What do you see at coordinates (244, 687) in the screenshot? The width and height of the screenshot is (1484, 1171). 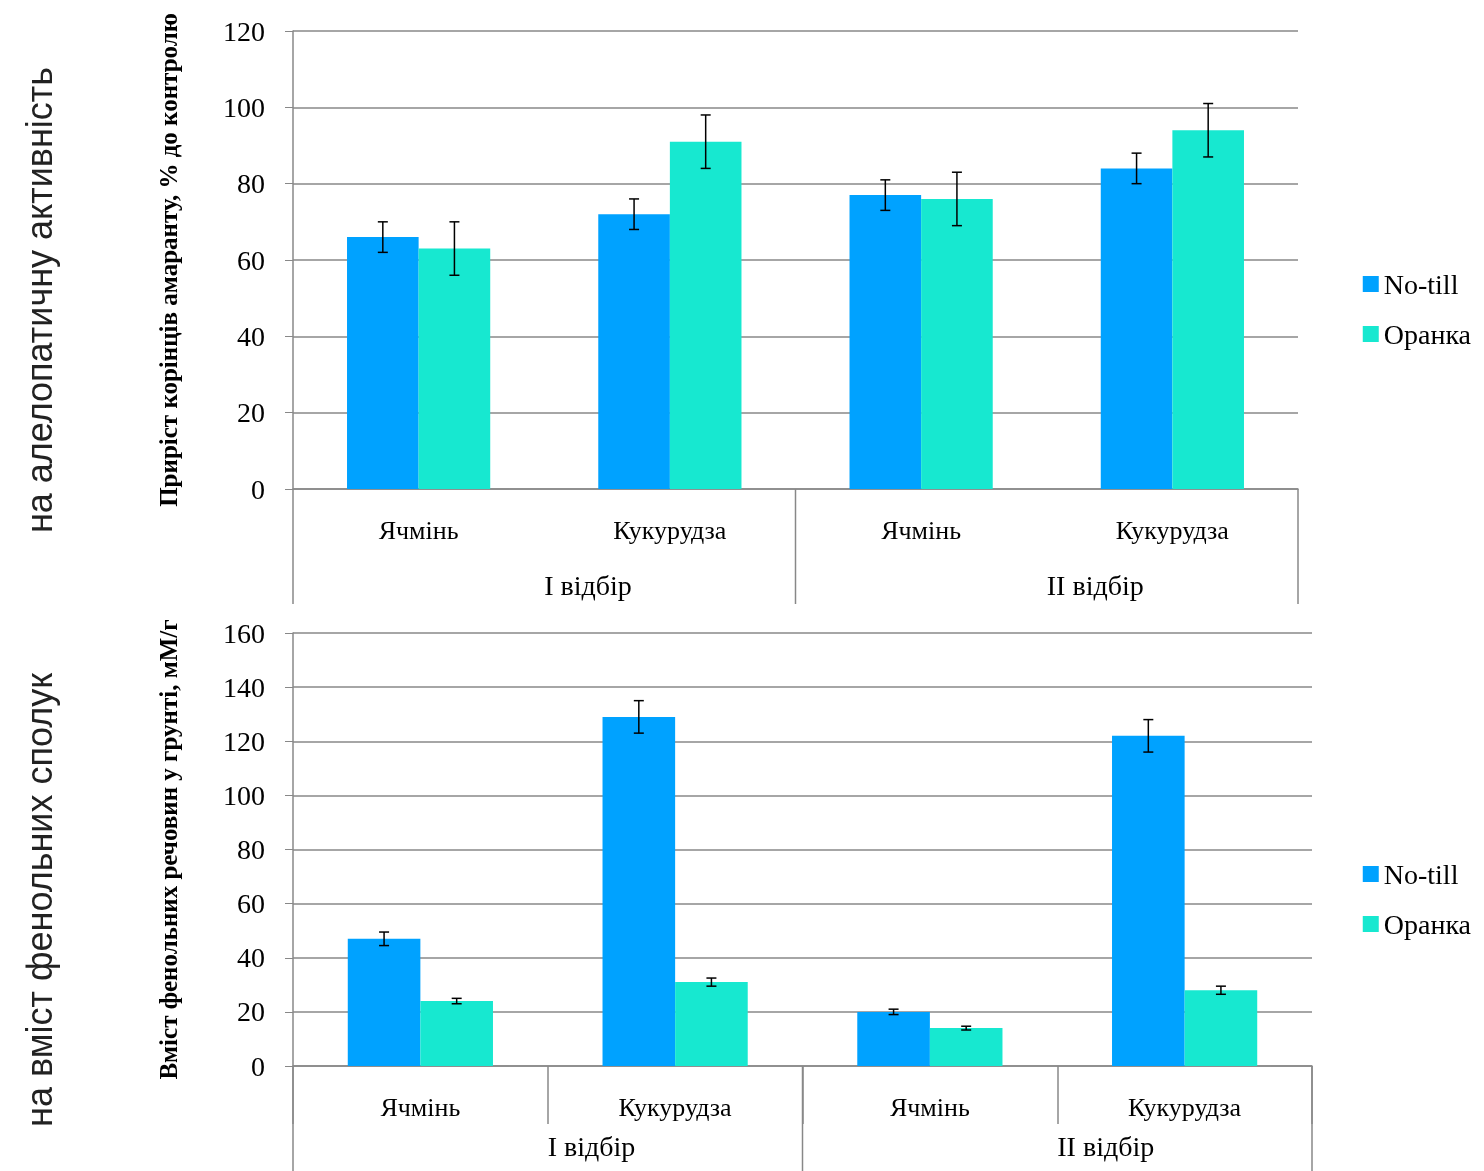 I see `y-tick-label: 140` at bounding box center [244, 687].